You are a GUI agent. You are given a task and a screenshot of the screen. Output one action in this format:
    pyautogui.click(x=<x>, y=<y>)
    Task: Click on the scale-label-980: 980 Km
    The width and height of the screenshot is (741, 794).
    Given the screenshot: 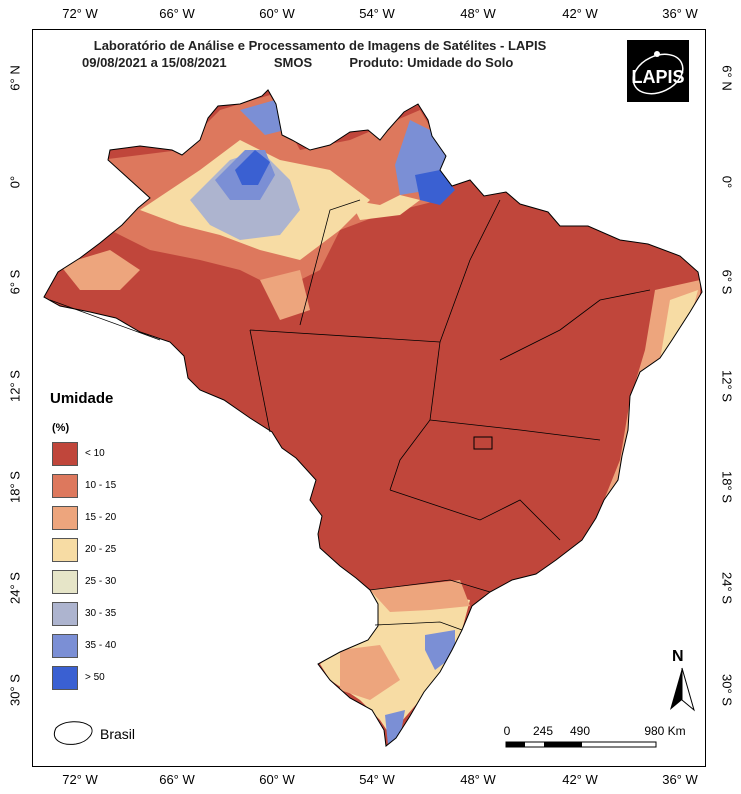 What is the action you would take?
    pyautogui.click(x=665, y=731)
    